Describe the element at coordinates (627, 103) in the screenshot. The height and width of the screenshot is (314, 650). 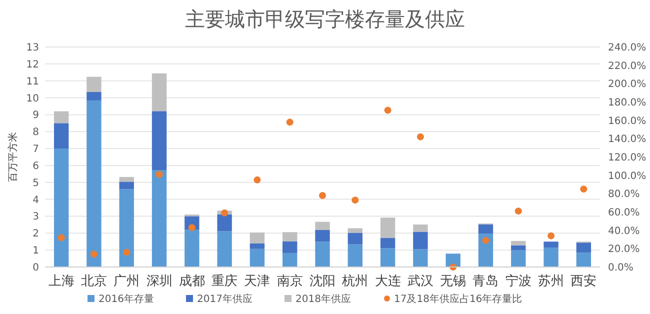
I see `y2-tick-label: 180.0%` at that location.